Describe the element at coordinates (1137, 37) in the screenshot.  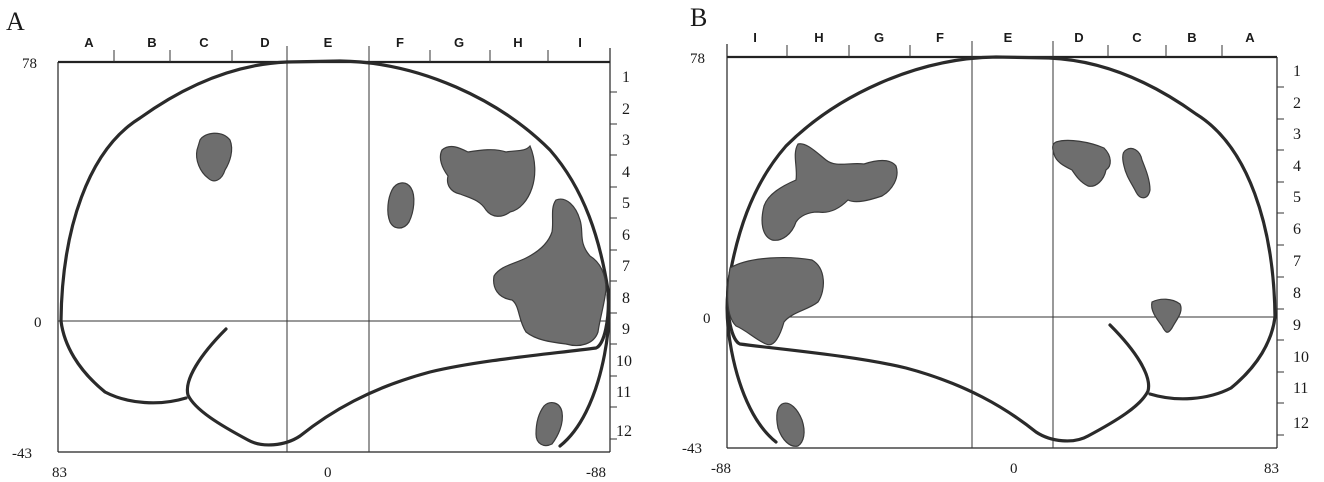
I see `panel-b-col-label: C` at that location.